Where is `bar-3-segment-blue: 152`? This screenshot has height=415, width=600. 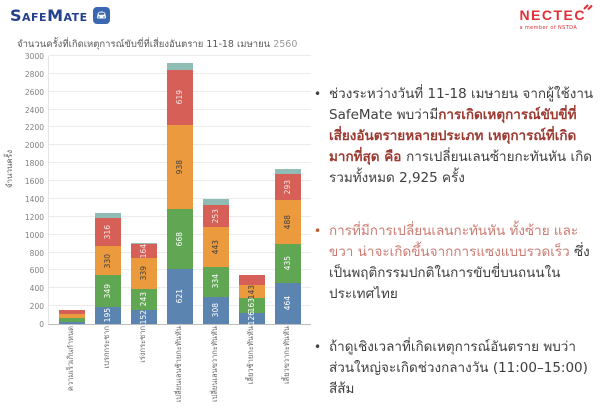 bar-3-segment-blue: 152 is located at coordinates (144, 317).